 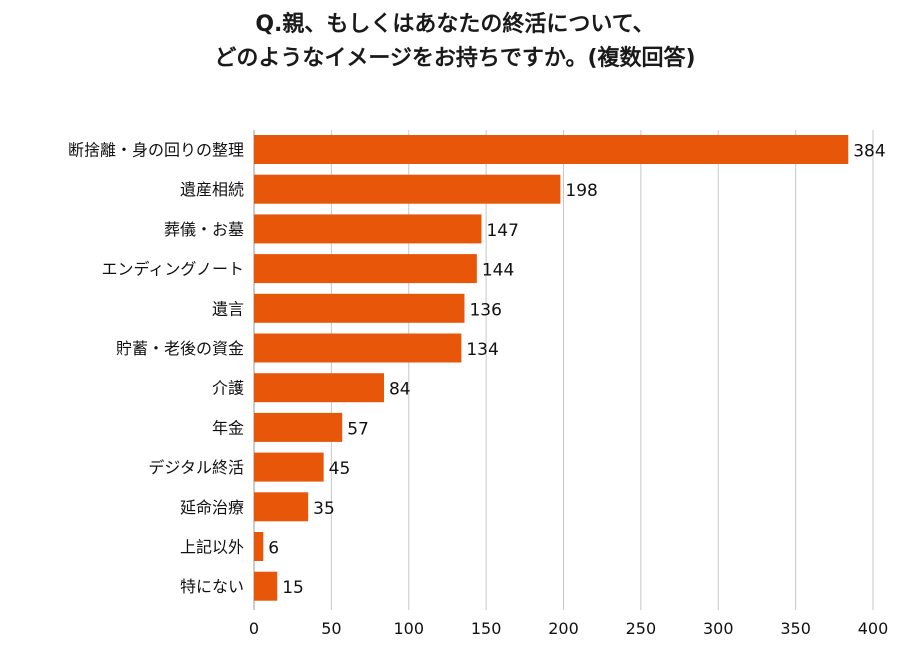 What do you see at coordinates (196, 467) in the screenshot?
I see `category-label: デジタル終活` at bounding box center [196, 467].